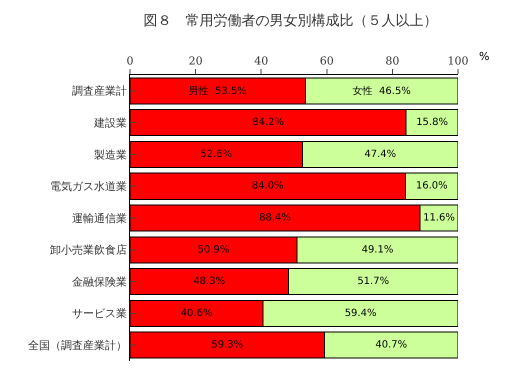 The width and height of the screenshot is (528, 376). I want to click on data-label: 84.2%, so click(268, 122).